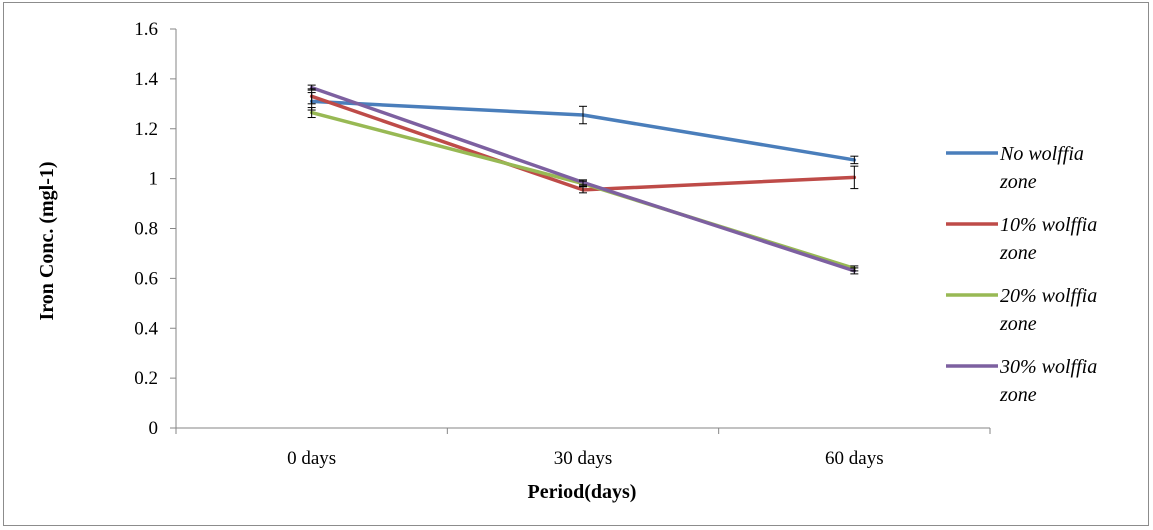  I want to click on legend-label: No wolffia, so click(1041, 154).